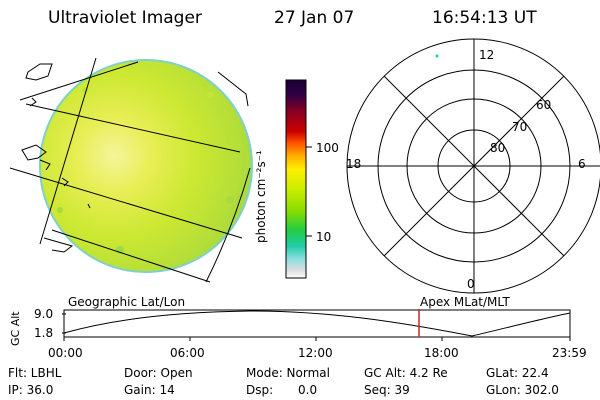  Describe the element at coordinates (127, 302) in the screenshot. I see `geographic-caption: Geographic Lat/Lon` at that location.